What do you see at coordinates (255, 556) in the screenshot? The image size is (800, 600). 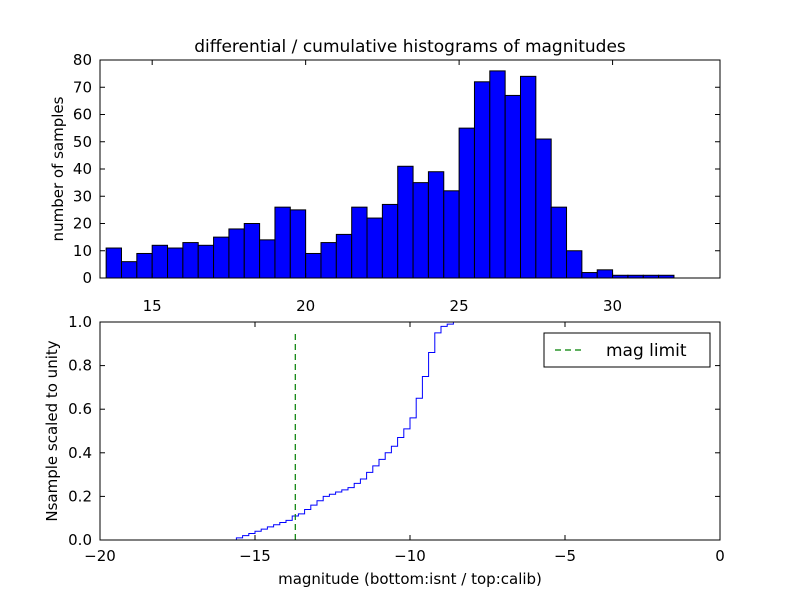 I see `x-tick-label: −15` at bounding box center [255, 556].